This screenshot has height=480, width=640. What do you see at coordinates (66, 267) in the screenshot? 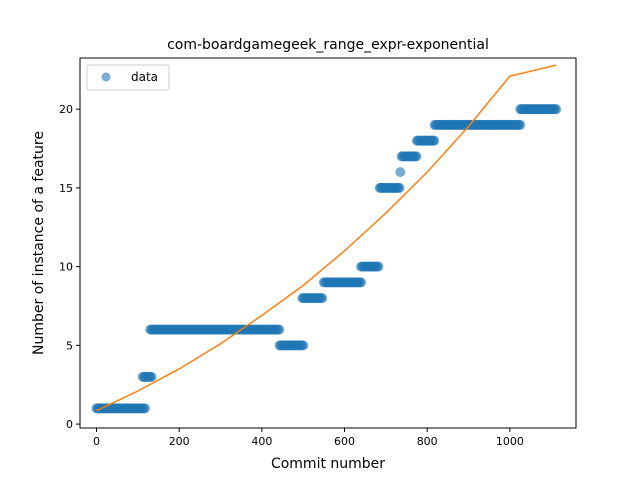
I see `y-tick-label: 10` at bounding box center [66, 267].